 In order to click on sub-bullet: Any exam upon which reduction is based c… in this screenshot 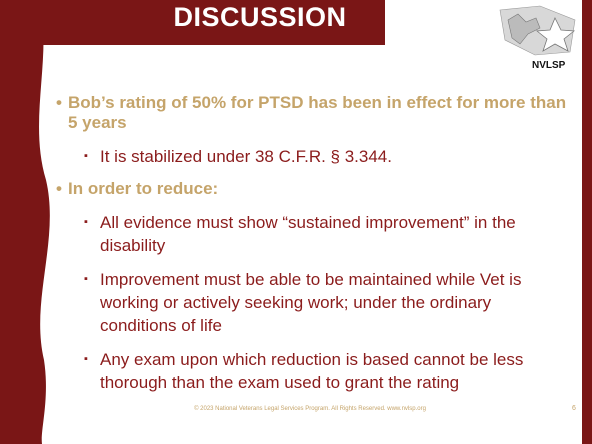, I will do `click(293, 371)`.